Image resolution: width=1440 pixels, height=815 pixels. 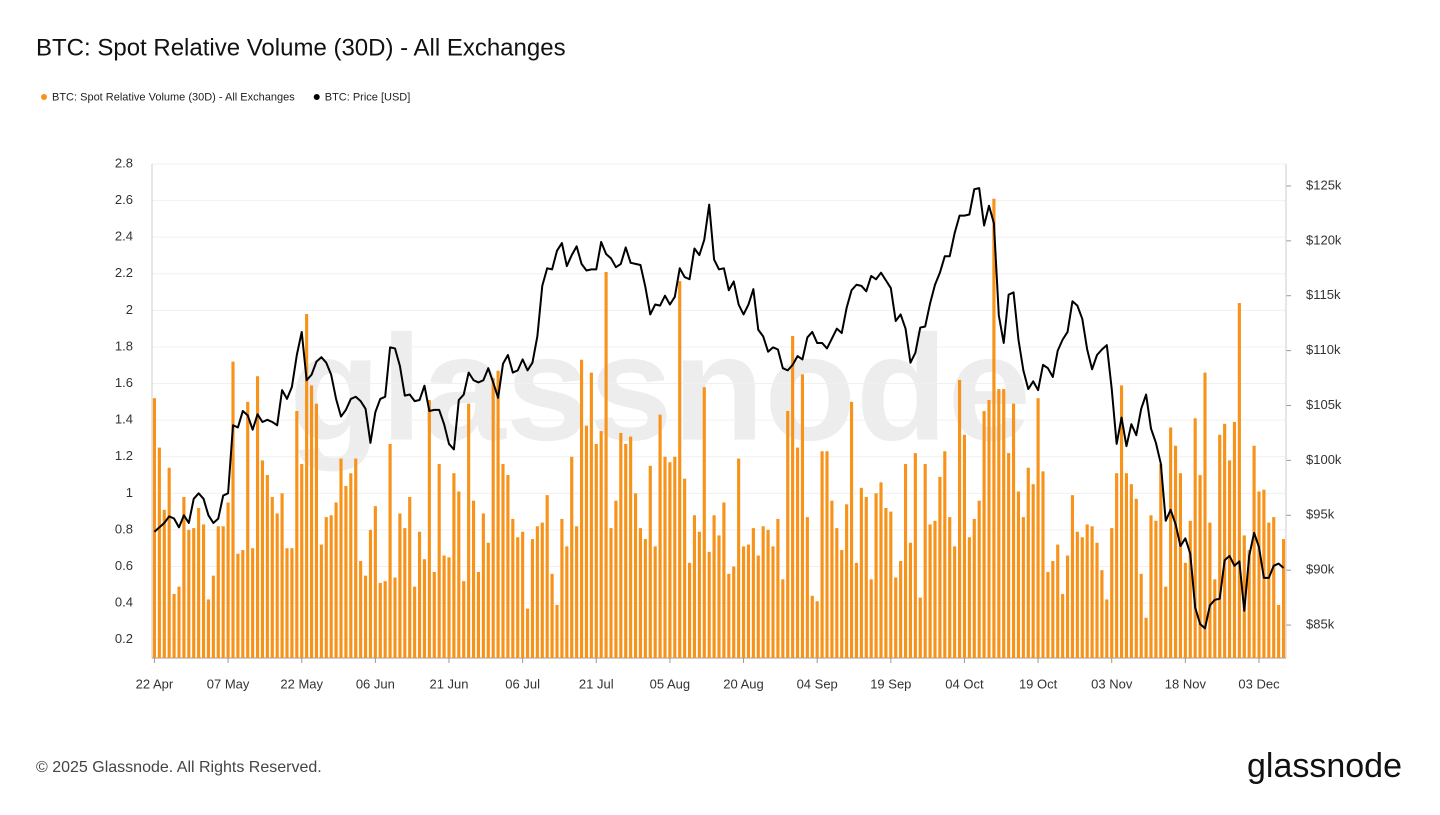 I want to click on x-tick-label: 04 Oct, so click(x=964, y=683).